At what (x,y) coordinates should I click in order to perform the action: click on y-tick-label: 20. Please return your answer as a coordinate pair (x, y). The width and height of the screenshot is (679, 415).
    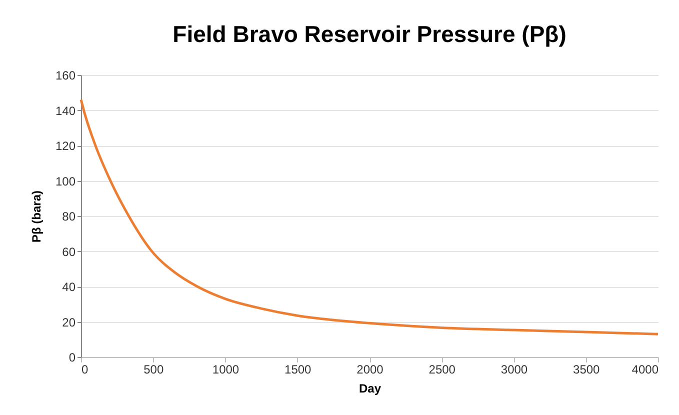
    Looking at the image, I should click on (69, 322).